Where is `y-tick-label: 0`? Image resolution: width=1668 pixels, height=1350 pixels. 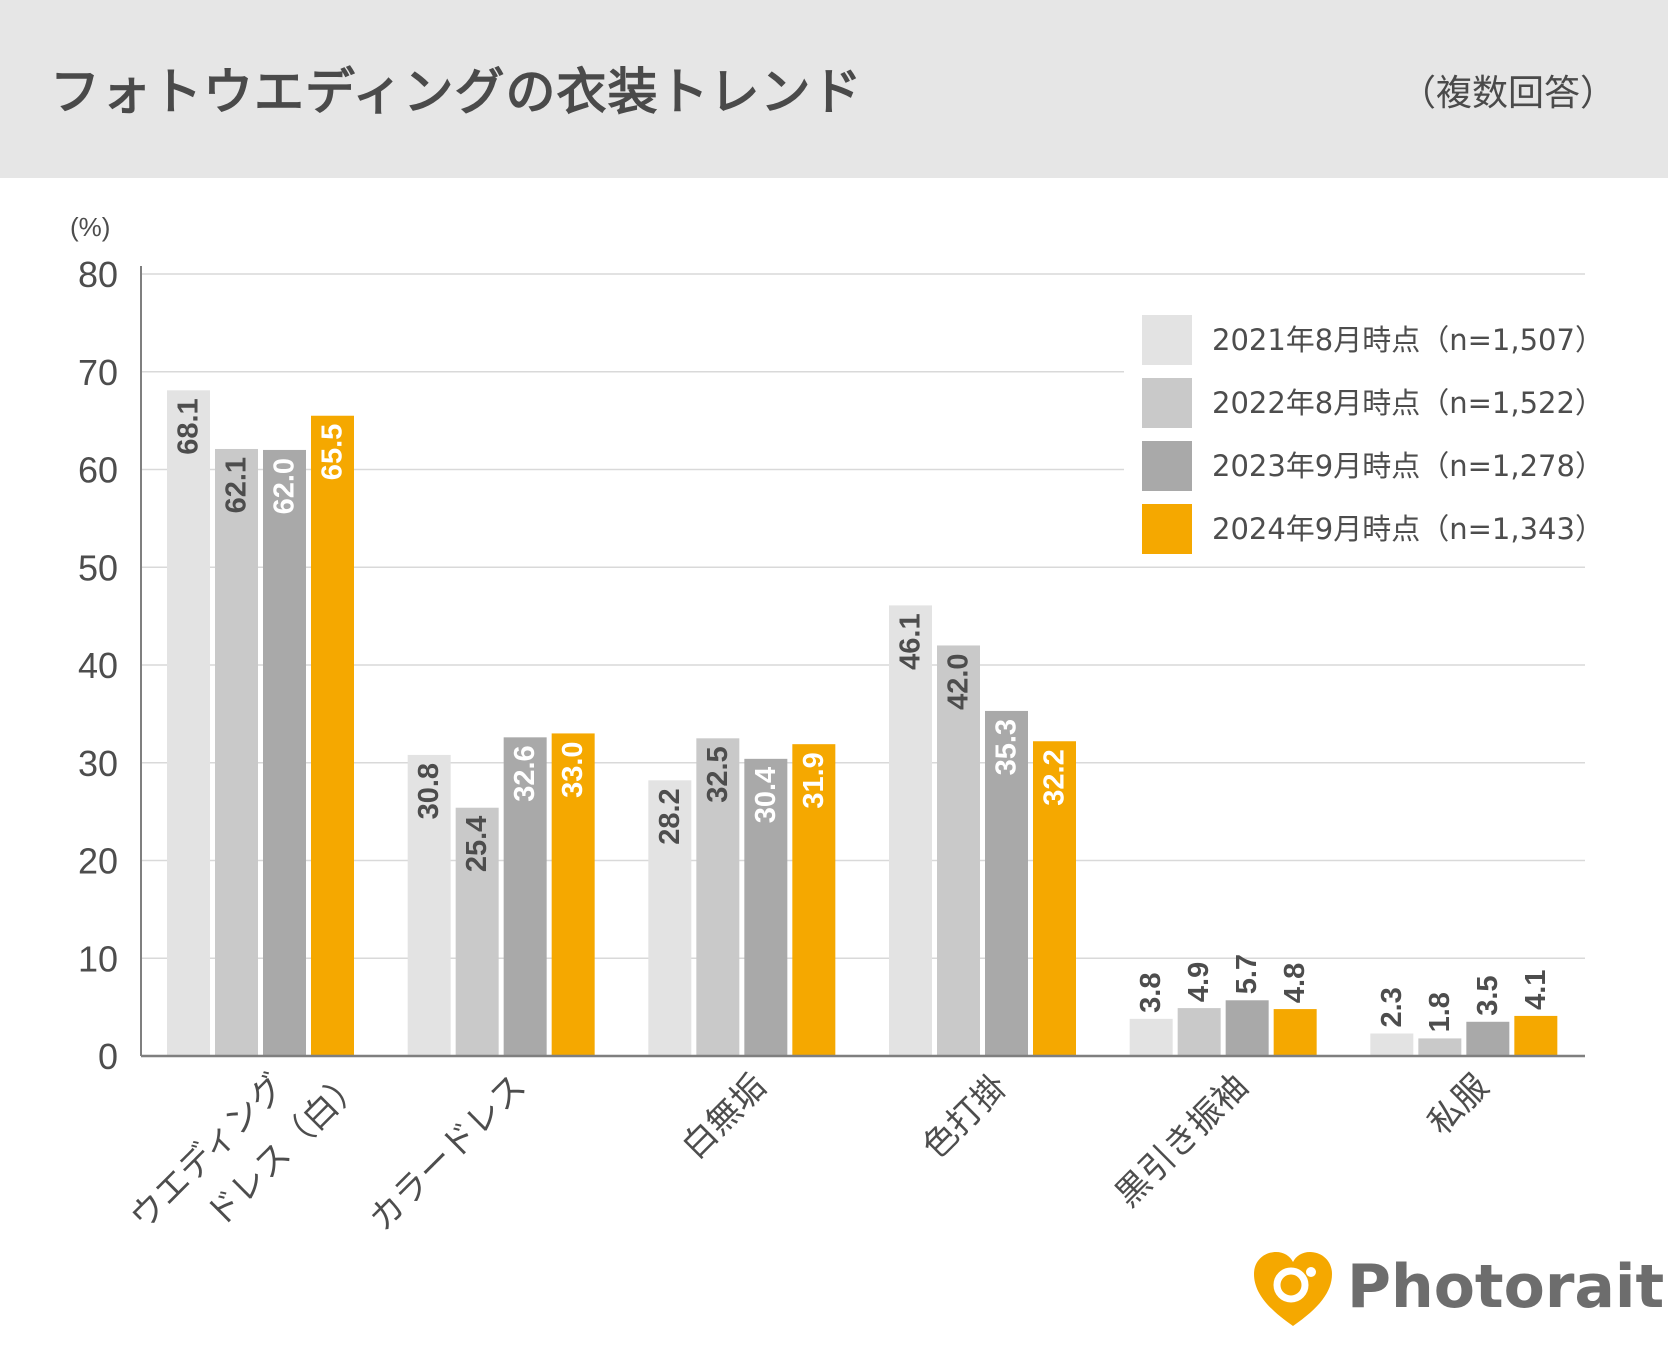 y-tick-label: 0 is located at coordinates (108, 1056).